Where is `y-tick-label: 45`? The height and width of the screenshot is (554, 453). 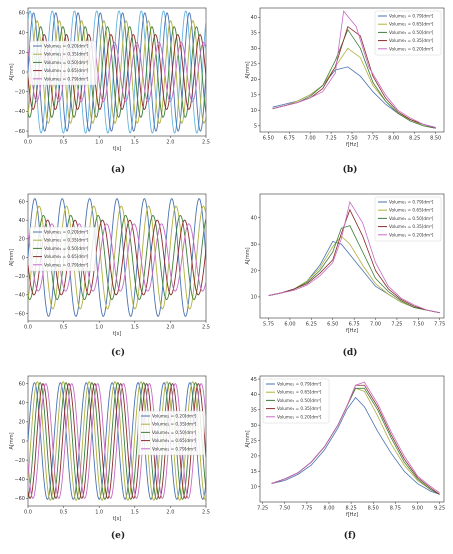 y-tick-label: 45 is located at coordinates (254, 380).